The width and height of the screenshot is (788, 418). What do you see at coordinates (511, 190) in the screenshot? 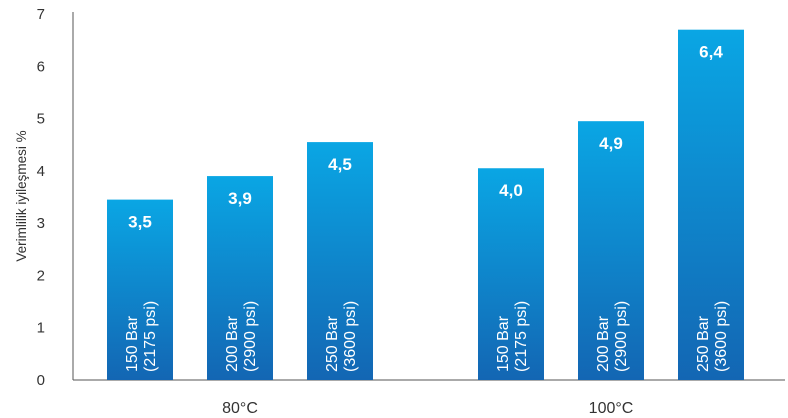
I see `bar-value-label: 4,0` at bounding box center [511, 190].